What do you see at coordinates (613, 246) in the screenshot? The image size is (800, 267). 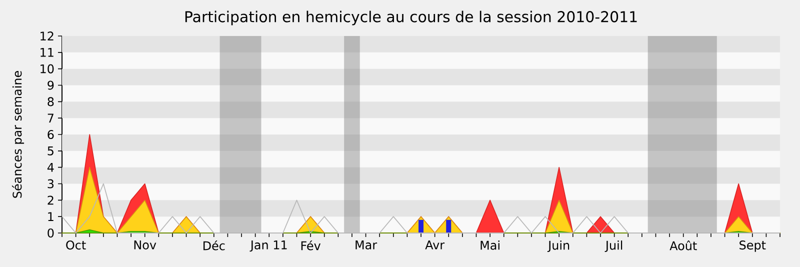 I see `x-tick-label: Juil` at bounding box center [613, 246].